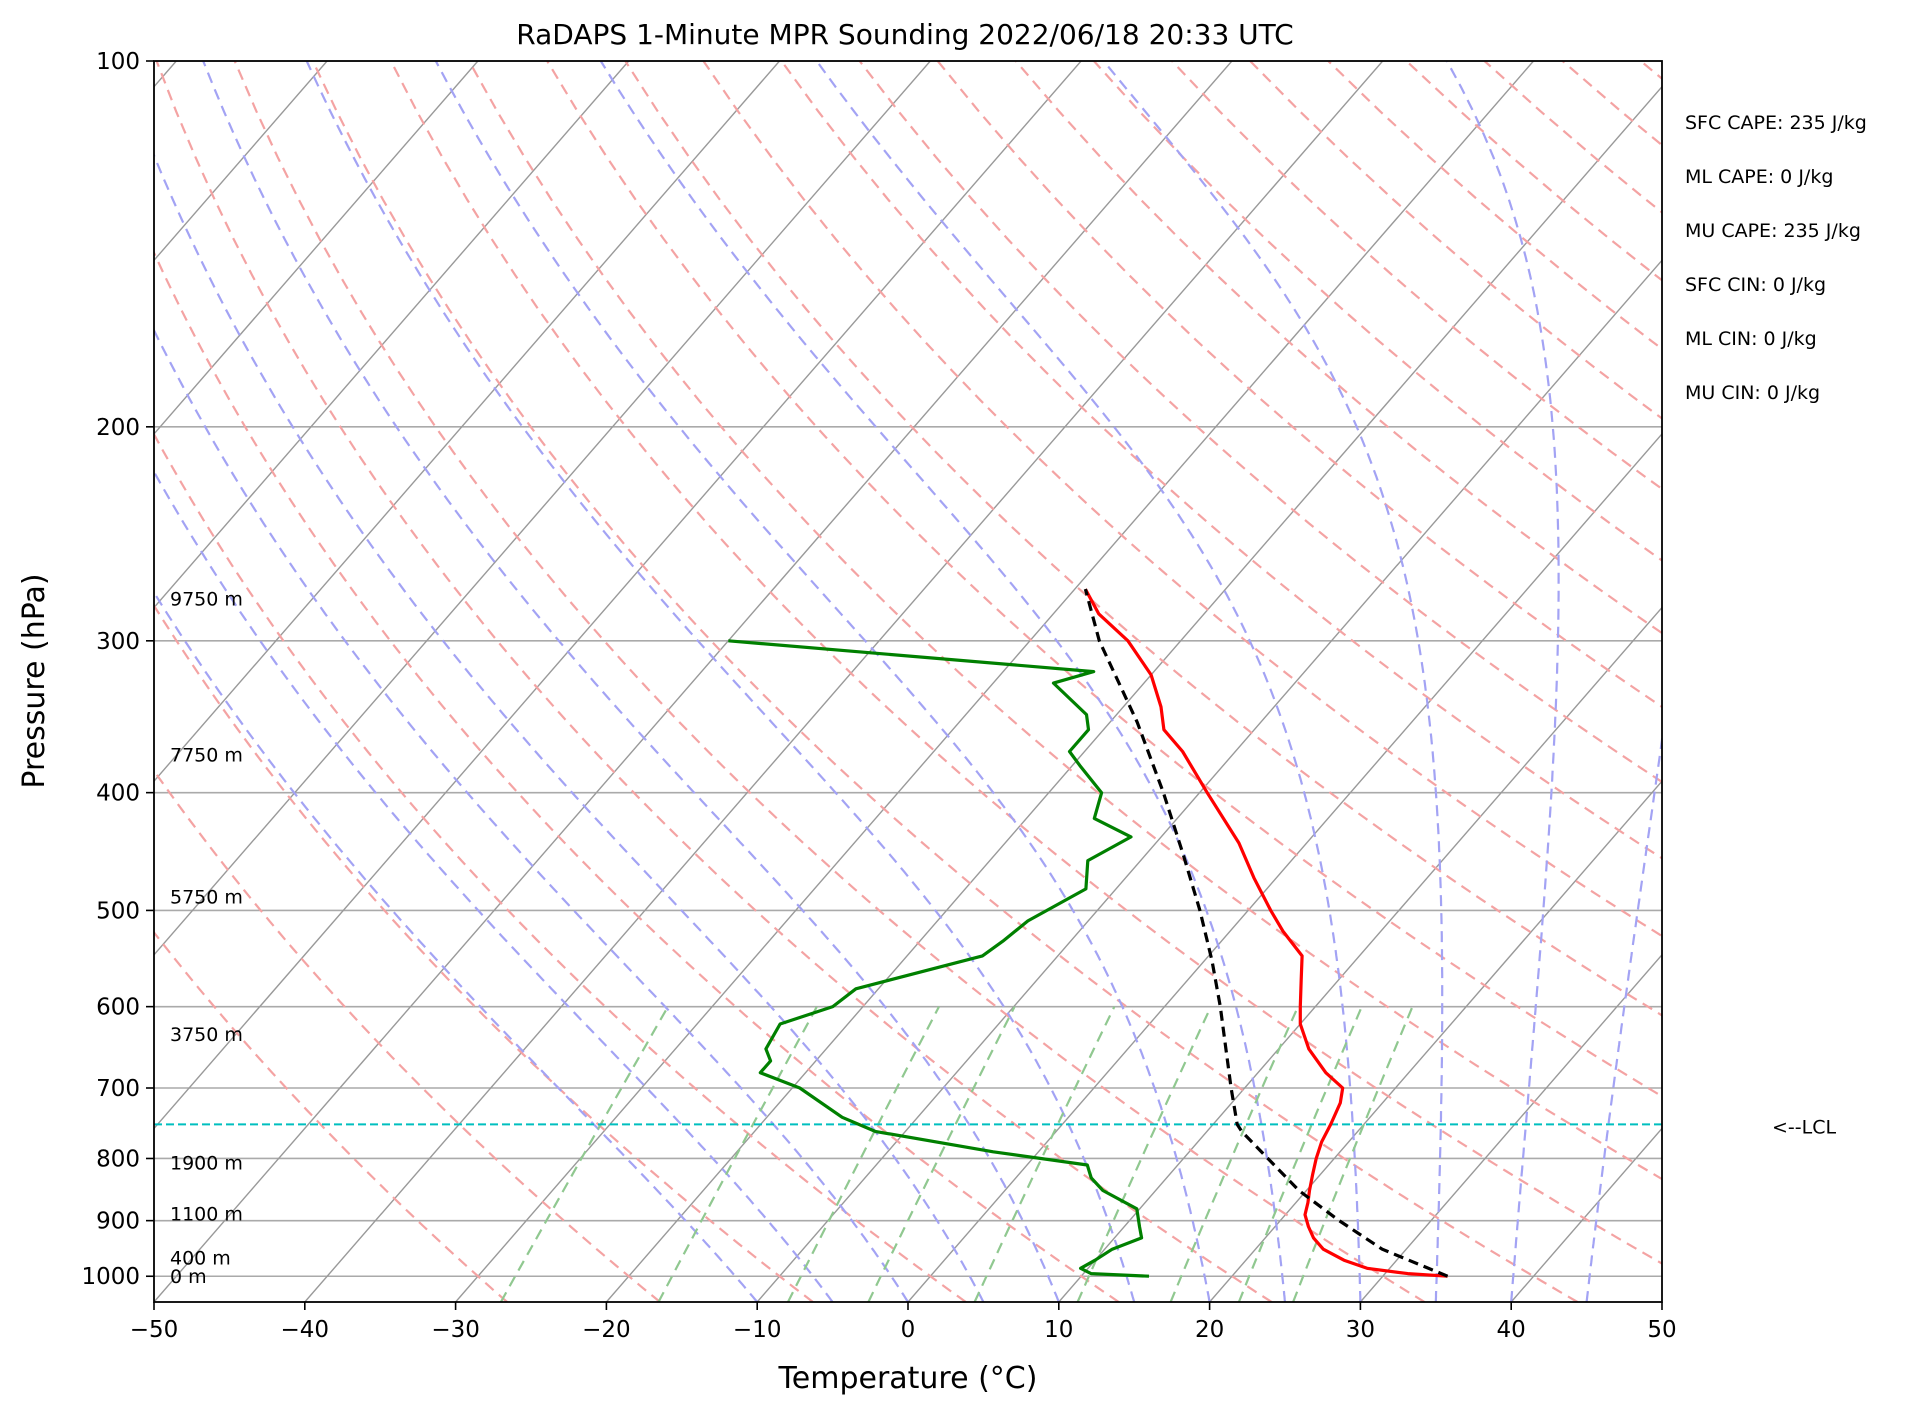 Image resolution: width=1911 pixels, height=1406 pixels. Describe the element at coordinates (206, 898) in the screenshot. I see `height-label: 5750 m` at that location.